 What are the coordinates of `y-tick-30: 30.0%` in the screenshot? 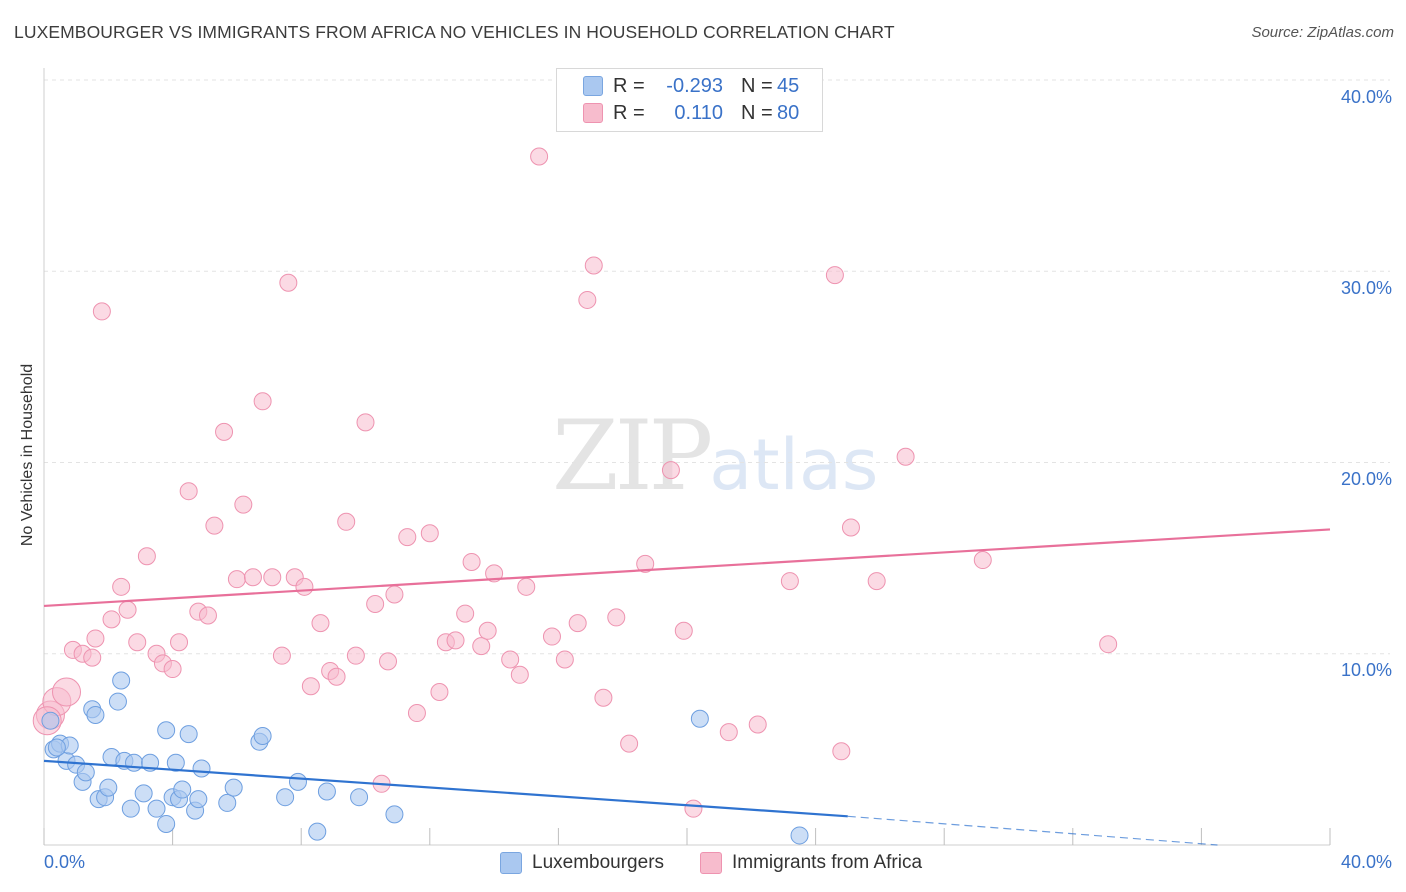 It's located at (1366, 288).